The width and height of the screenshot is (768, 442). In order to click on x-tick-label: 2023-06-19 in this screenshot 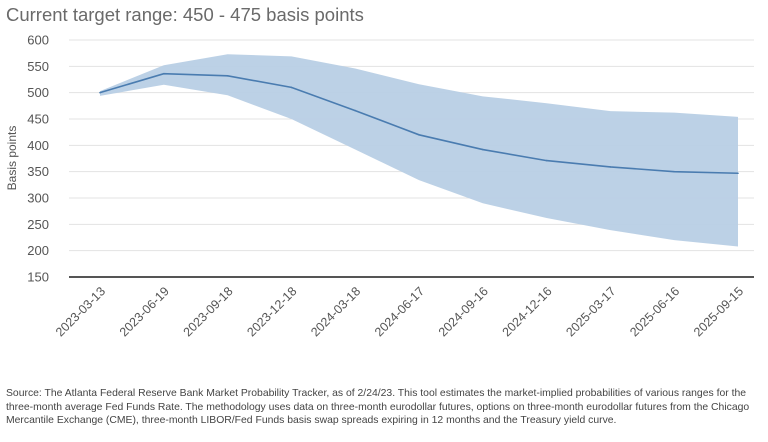, I will do `click(144, 311)`.